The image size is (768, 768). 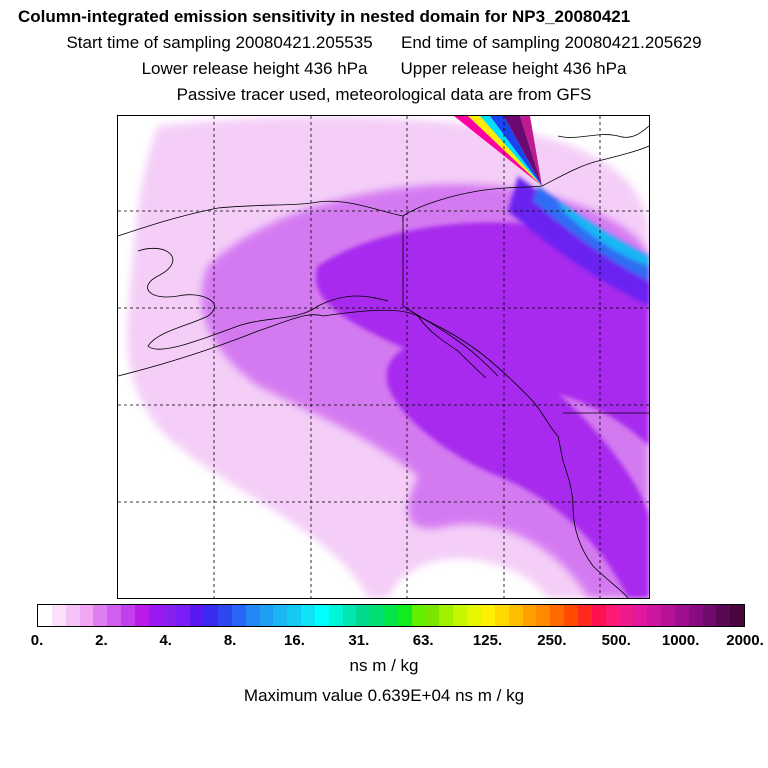 What do you see at coordinates (551, 42) in the screenshot?
I see `end-time-label: End time of sampling 20080421.205629` at bounding box center [551, 42].